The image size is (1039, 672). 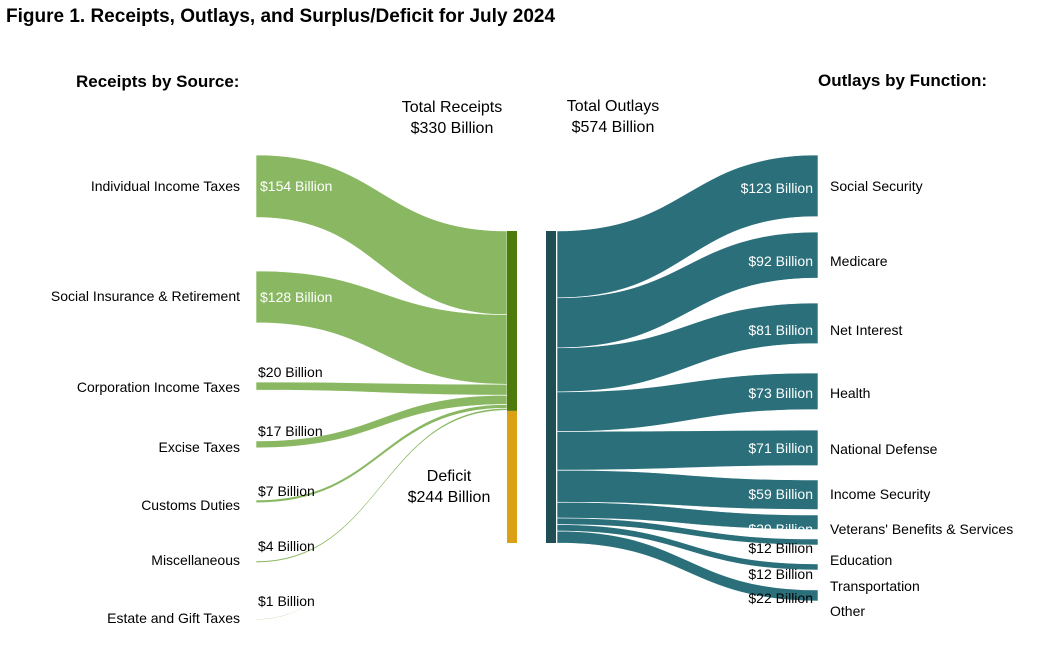 What do you see at coordinates (687, 402) in the screenshot?
I see `outlay-flow-health` at bounding box center [687, 402].